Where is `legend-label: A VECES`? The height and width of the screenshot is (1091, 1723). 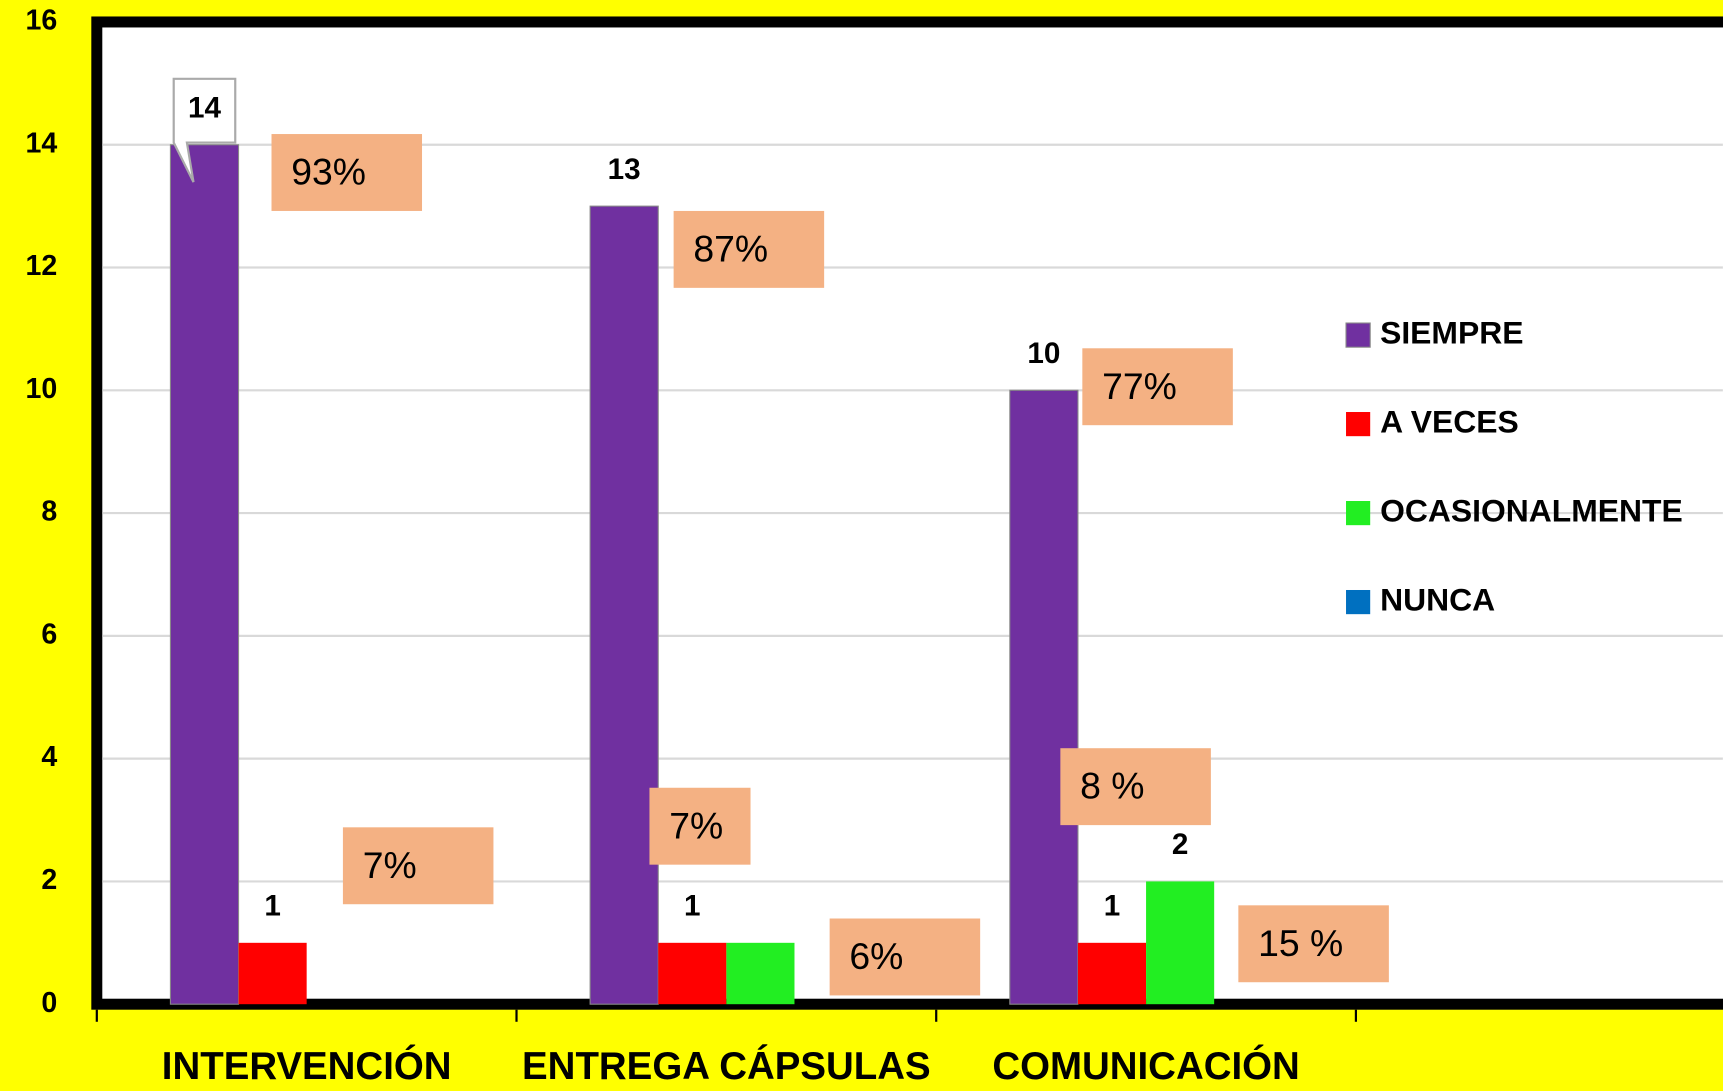 legend-label: A VECES is located at coordinates (1449, 422).